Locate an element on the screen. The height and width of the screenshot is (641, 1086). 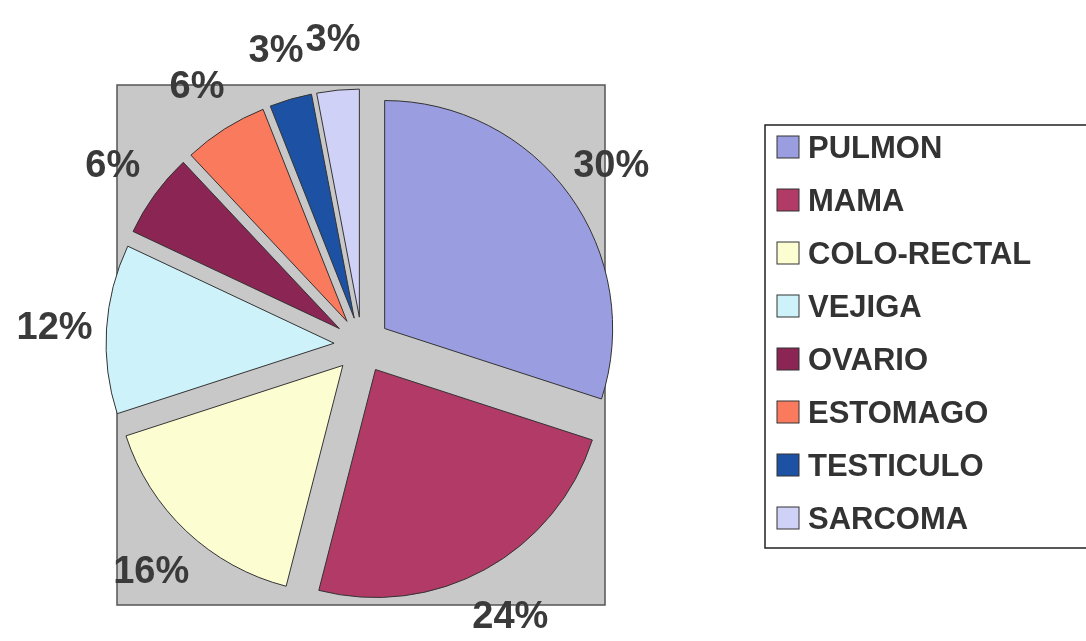
legend-label: PULMON is located at coordinates (875, 147).